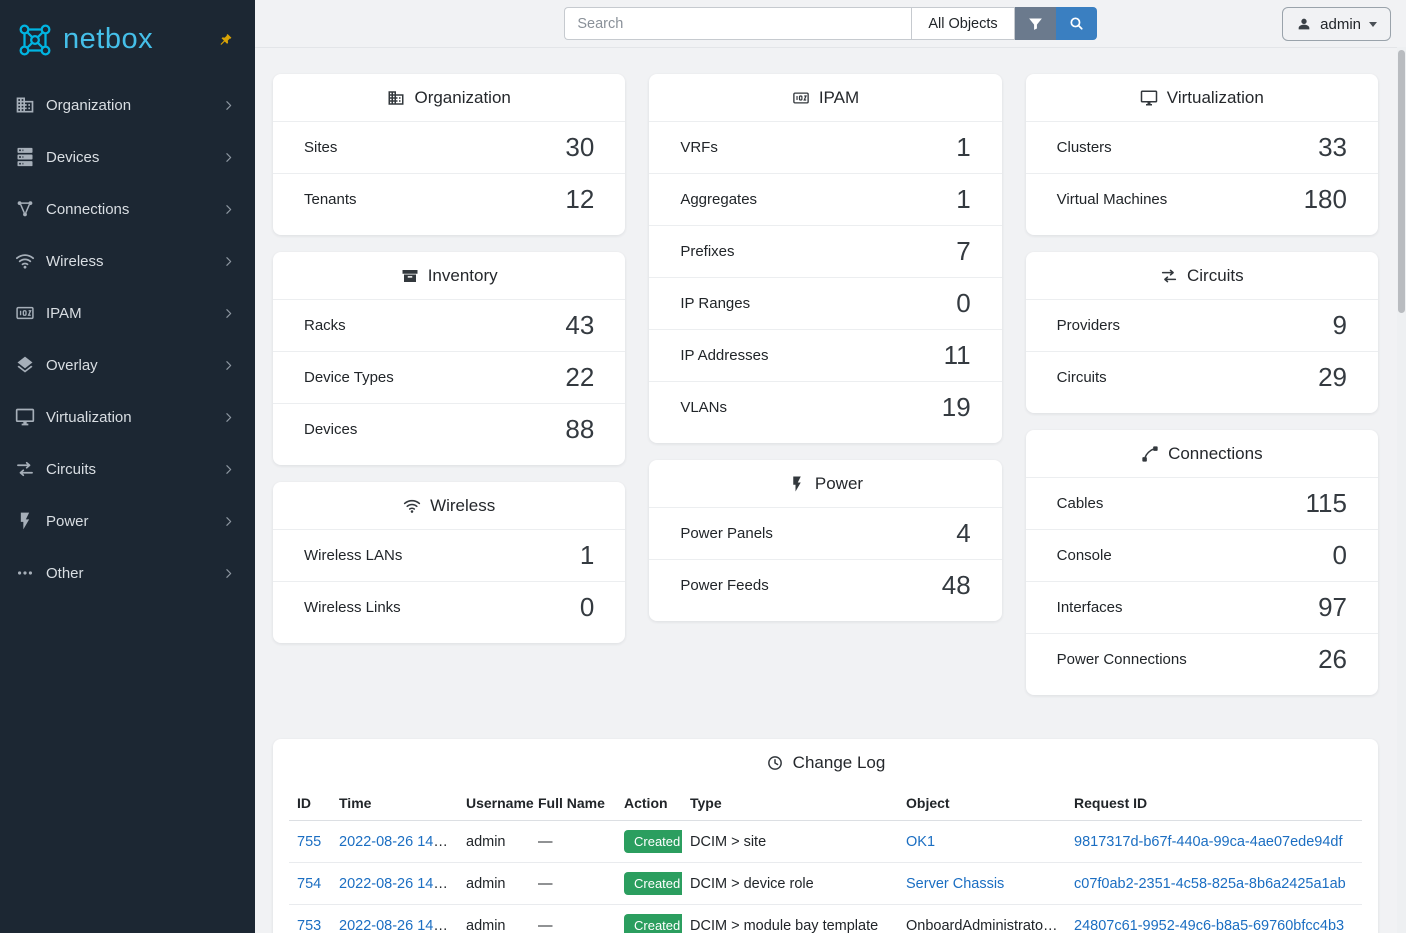 The image size is (1406, 933). Describe the element at coordinates (127, 365) in the screenshot. I see `sidebar-item-overlay: Overlay` at that location.